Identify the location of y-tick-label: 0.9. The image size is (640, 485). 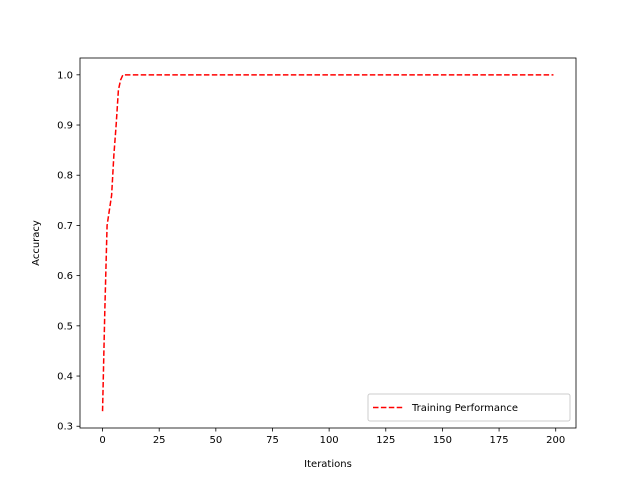
(65, 126).